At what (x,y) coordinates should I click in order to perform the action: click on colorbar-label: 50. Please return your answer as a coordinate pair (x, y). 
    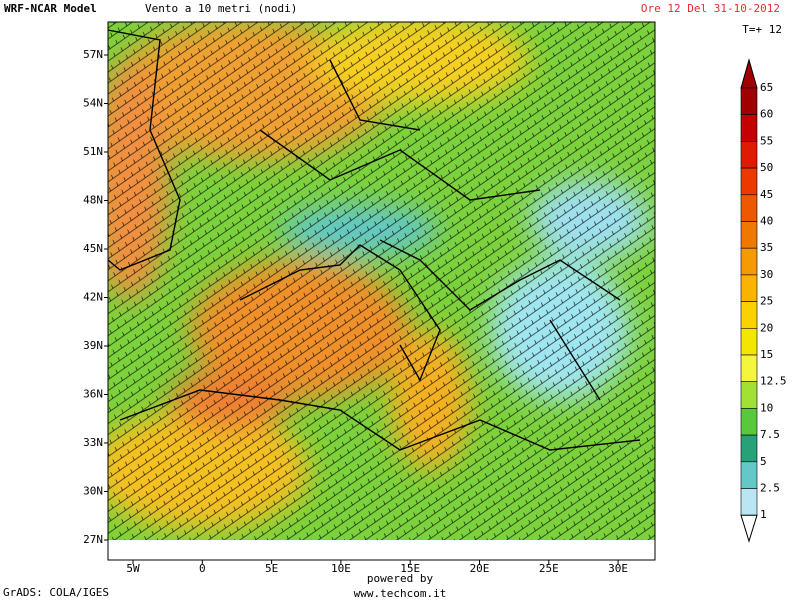
    Looking at the image, I should click on (766, 167).